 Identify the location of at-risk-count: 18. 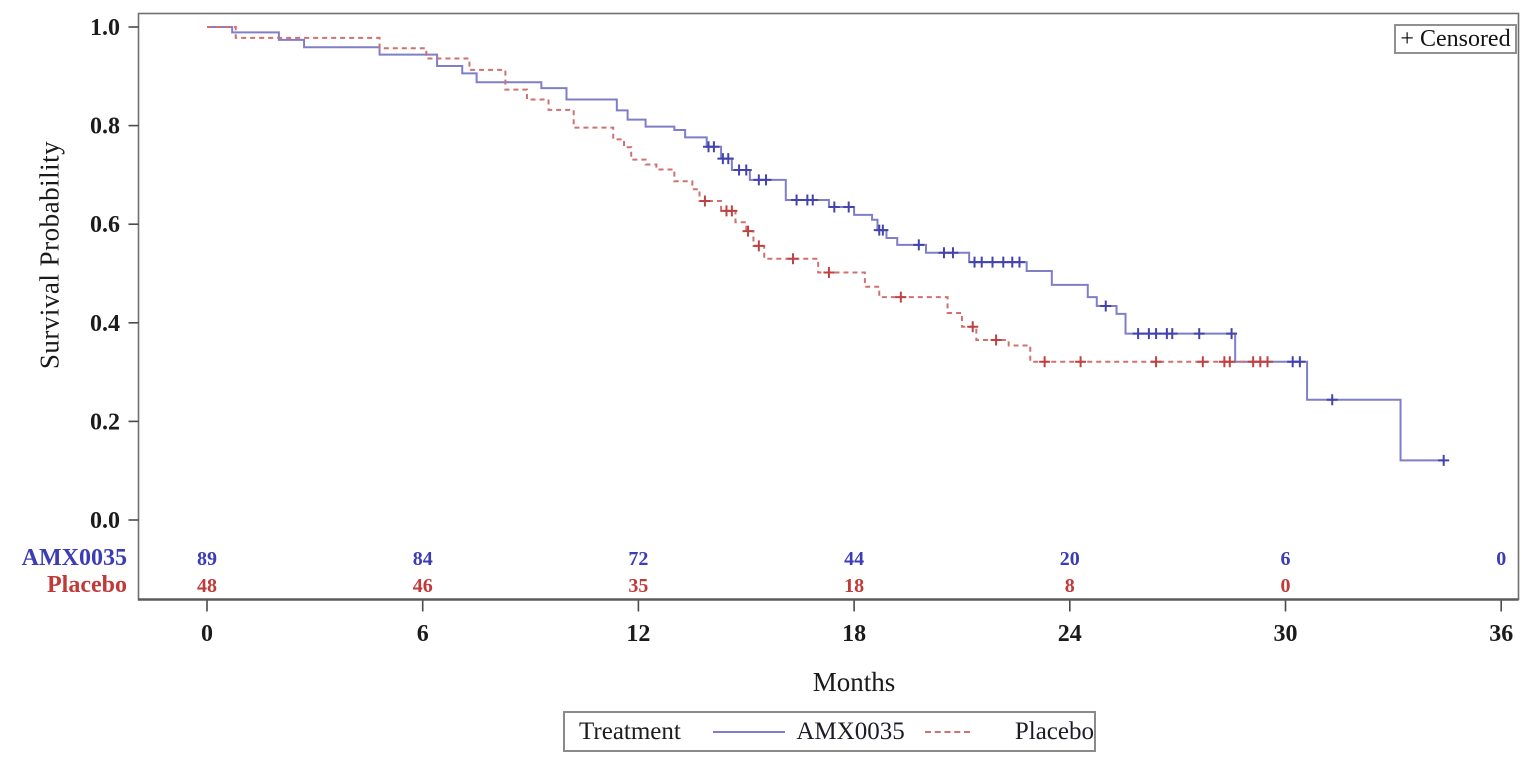
(854, 586).